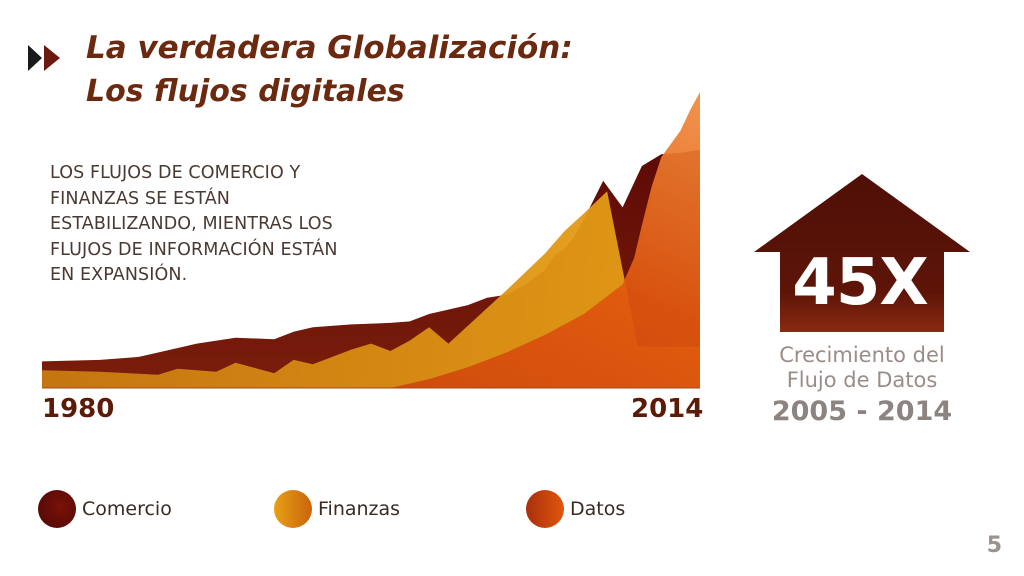 The height and width of the screenshot is (576, 1024). I want to click on legend-swatch-comercio, so click(57, 509).